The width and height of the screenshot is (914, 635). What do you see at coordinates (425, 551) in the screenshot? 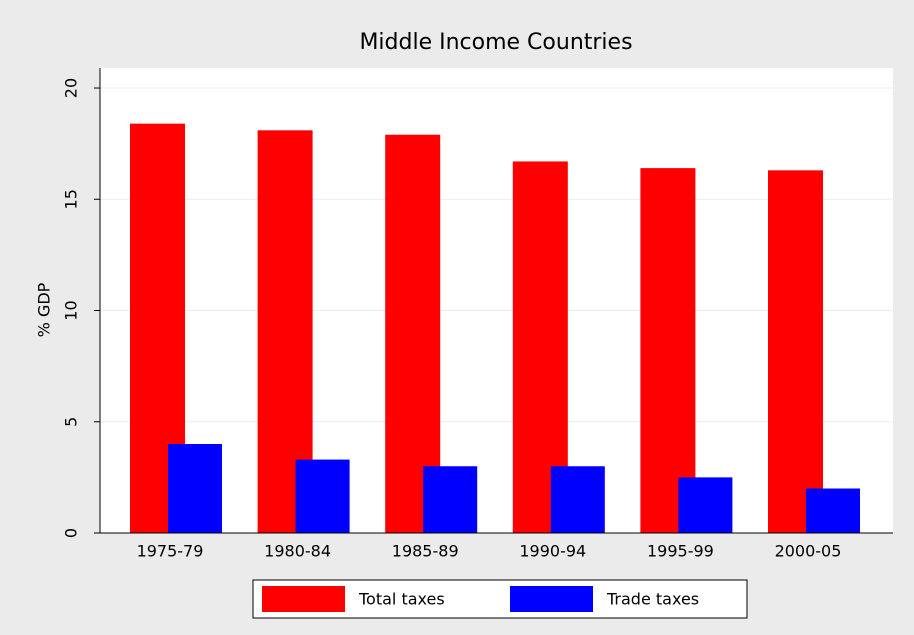
I see `x-tick-label: 1985-89` at bounding box center [425, 551].